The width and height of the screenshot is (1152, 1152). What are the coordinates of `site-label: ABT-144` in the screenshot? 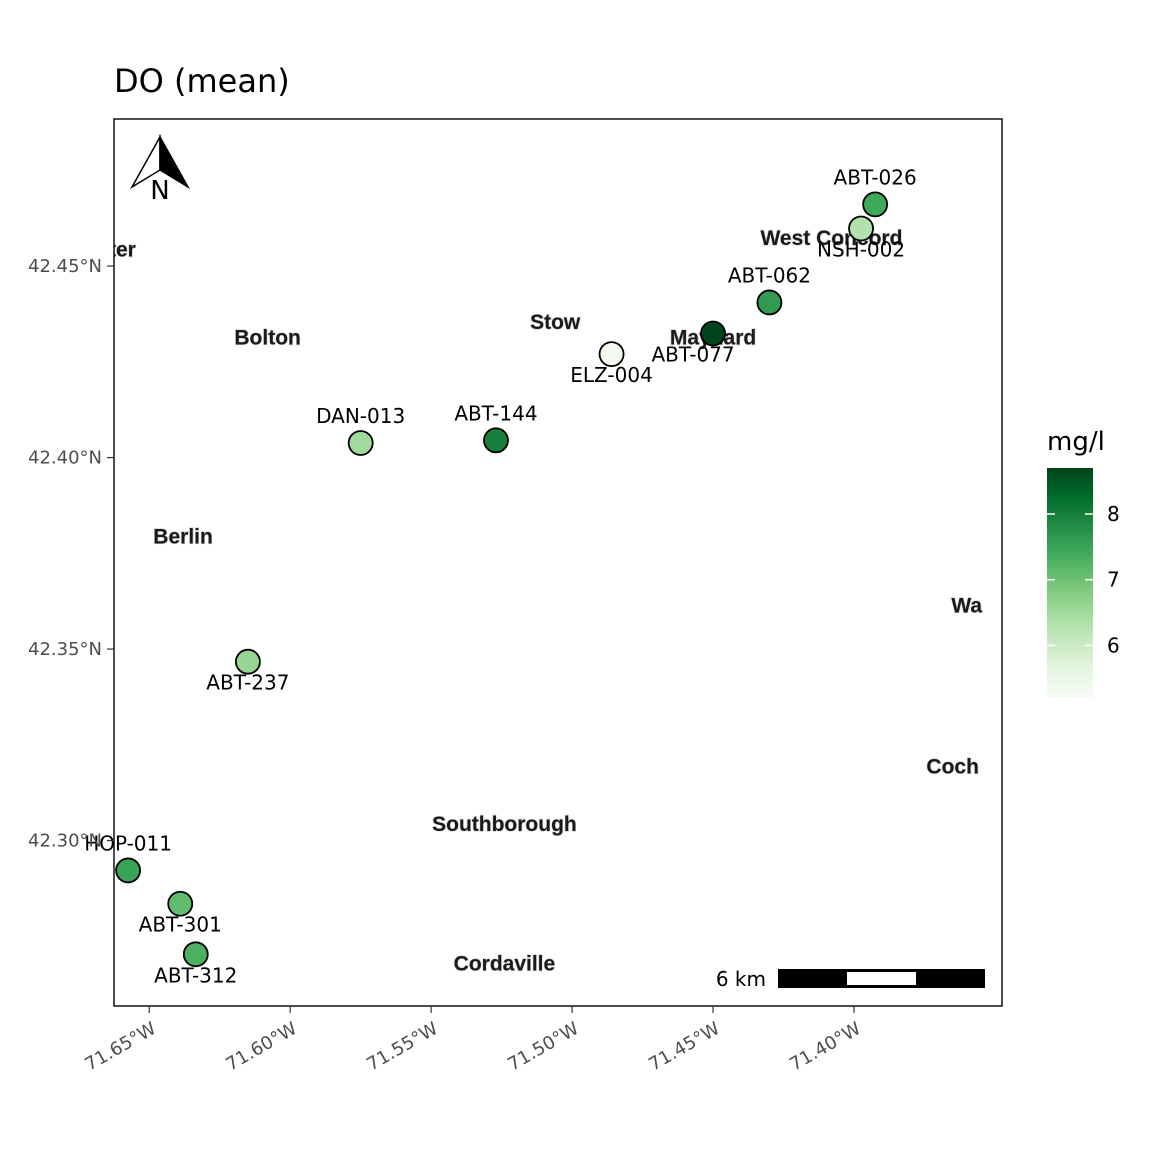 It's located at (495, 413).